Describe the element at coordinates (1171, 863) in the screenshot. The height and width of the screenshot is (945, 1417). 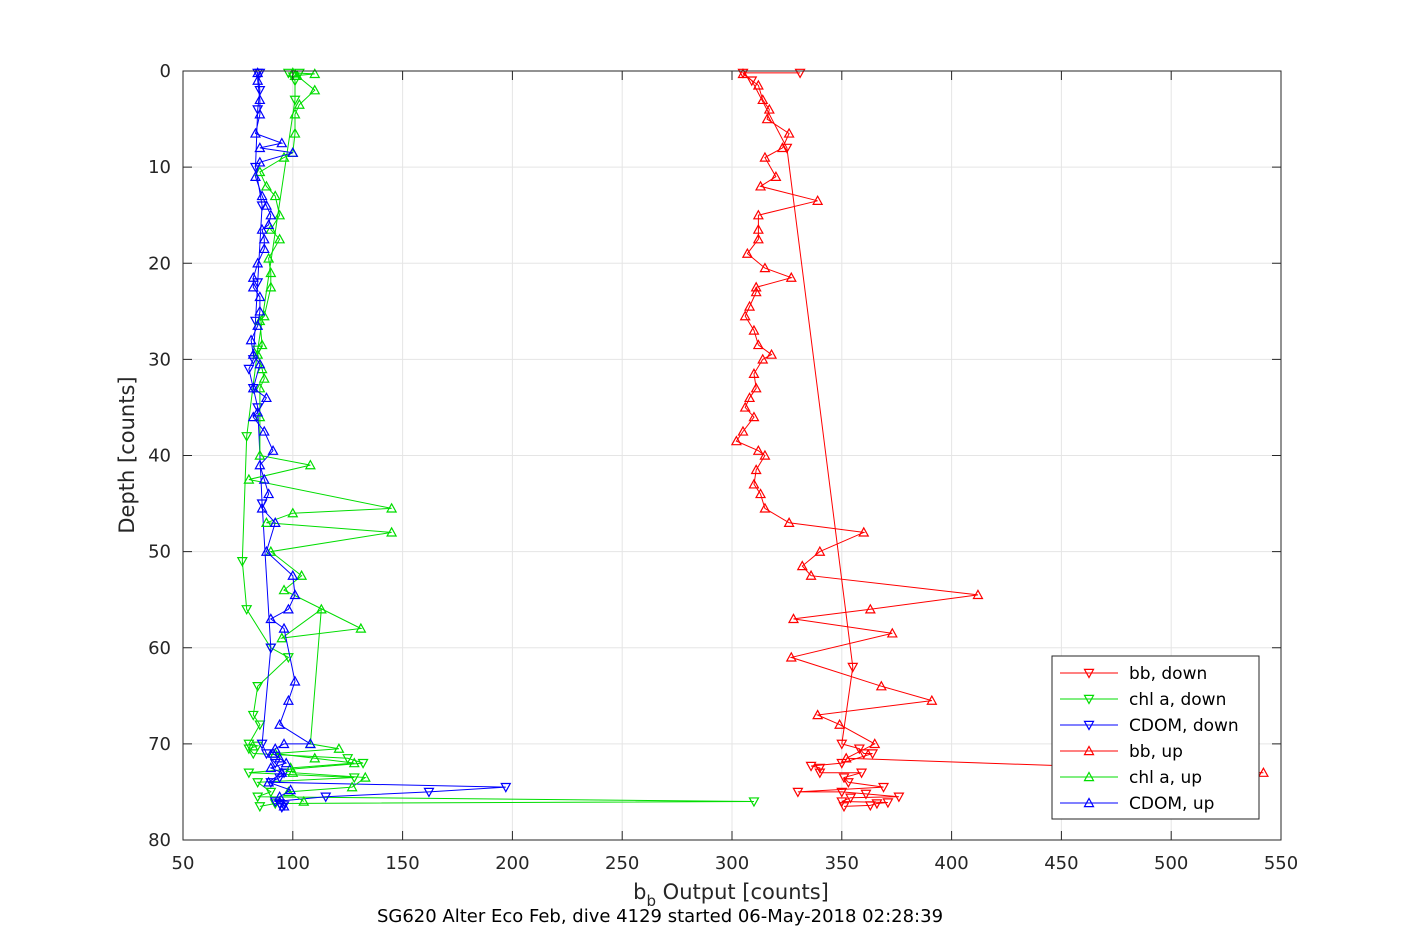
I see `x-tick-label: 500` at that location.